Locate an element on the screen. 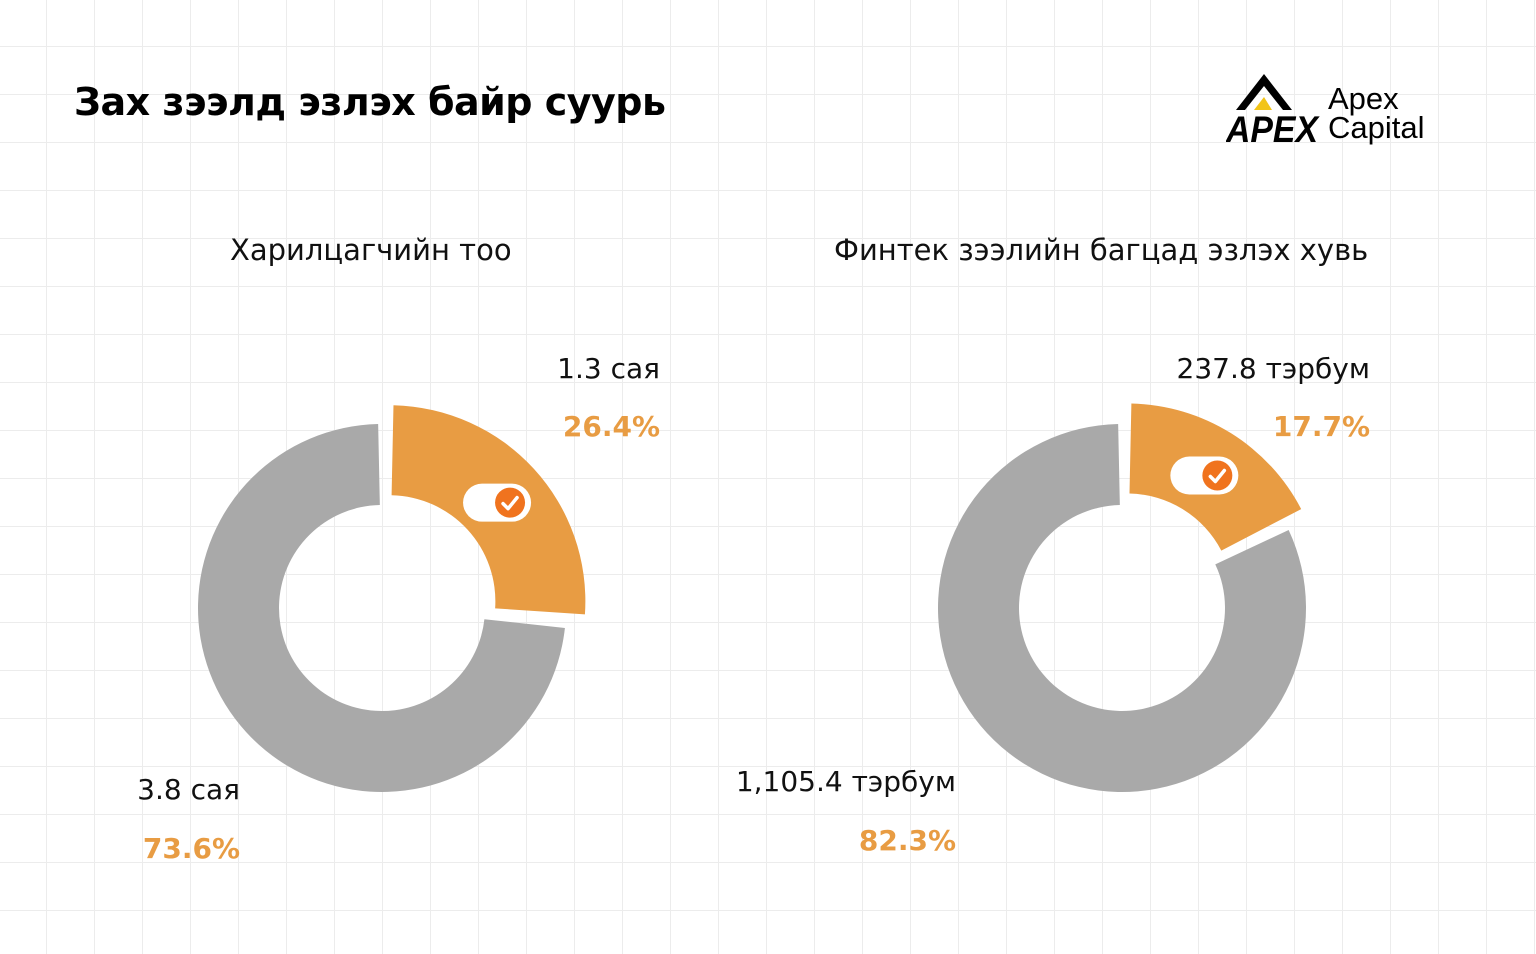  chart-1-slice-2-value-label: 3.8 сая is located at coordinates (188, 789).